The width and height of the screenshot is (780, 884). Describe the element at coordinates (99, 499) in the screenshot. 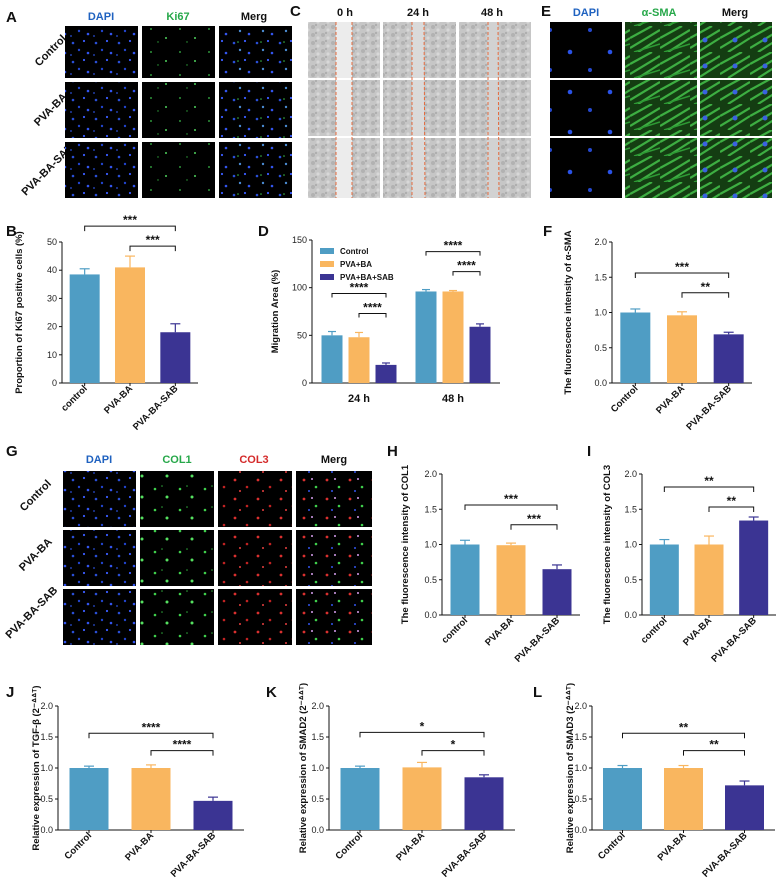

I see `micrograph-g-dapi-control` at that location.